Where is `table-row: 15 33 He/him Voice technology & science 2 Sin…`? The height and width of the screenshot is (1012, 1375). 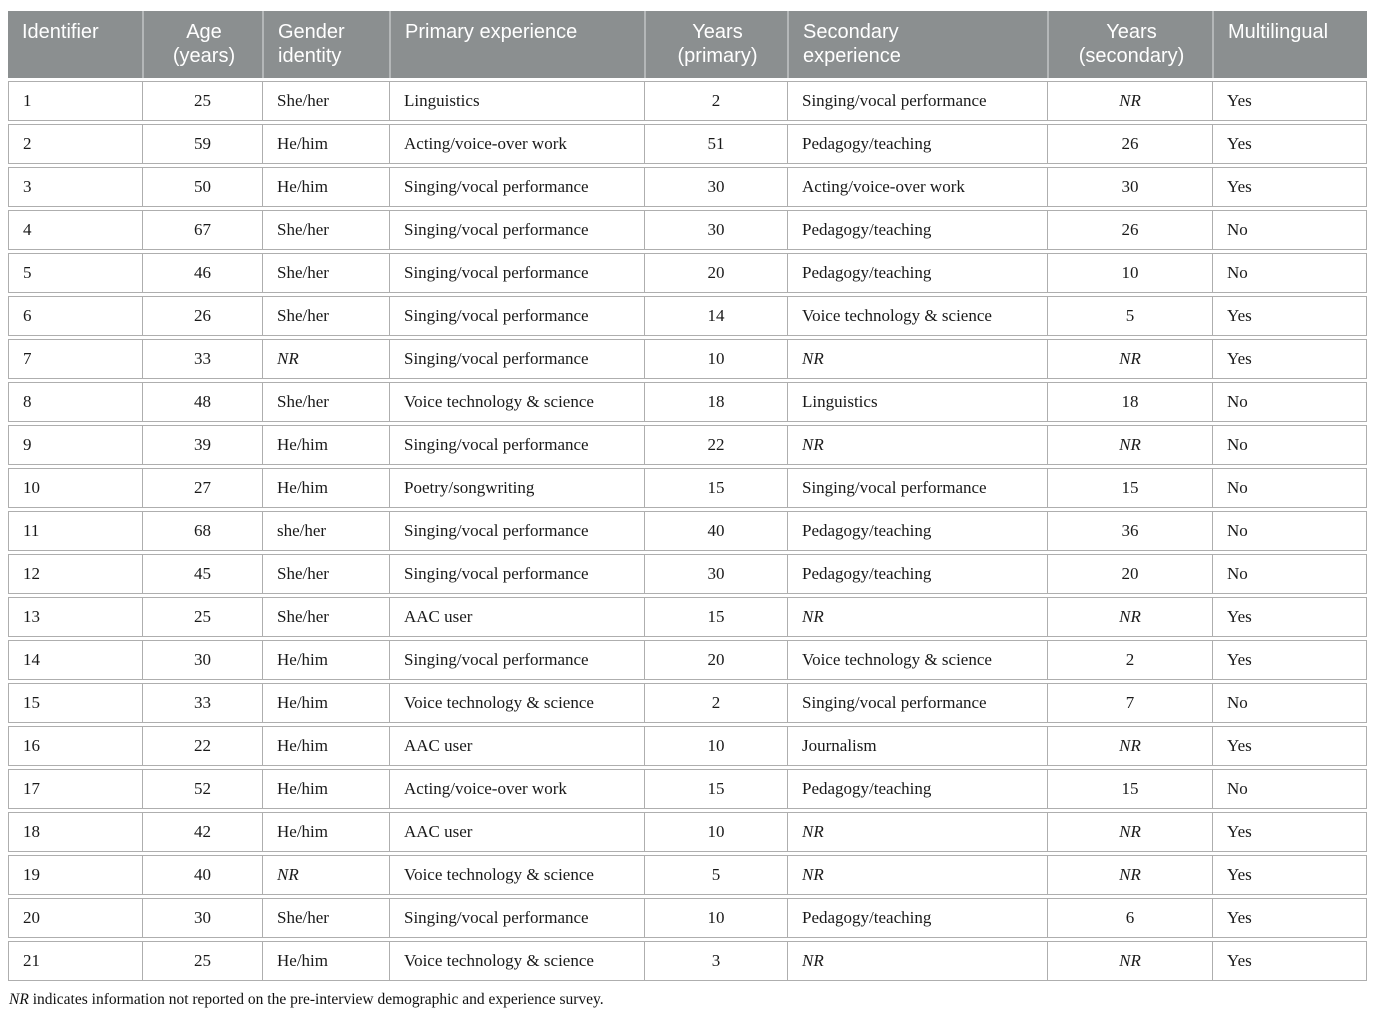 table-row: 15 33 He/him Voice technology & science 2 Sin… is located at coordinates (687, 703).